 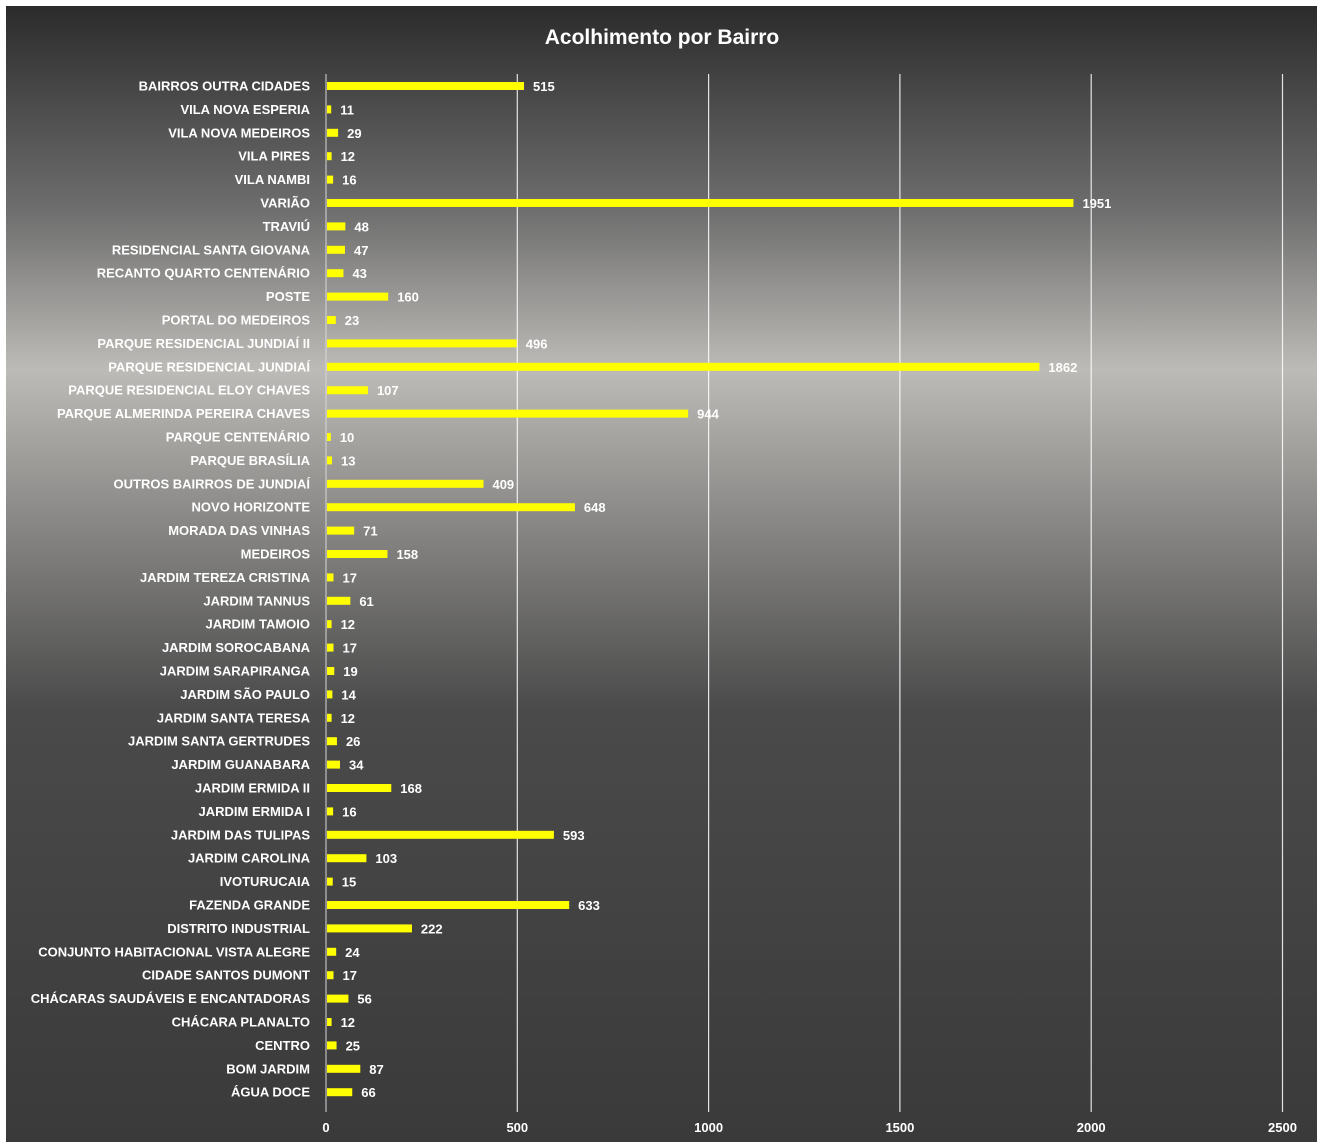 I want to click on category-label: VILA NOVA ESPERIA, so click(x=245, y=109).